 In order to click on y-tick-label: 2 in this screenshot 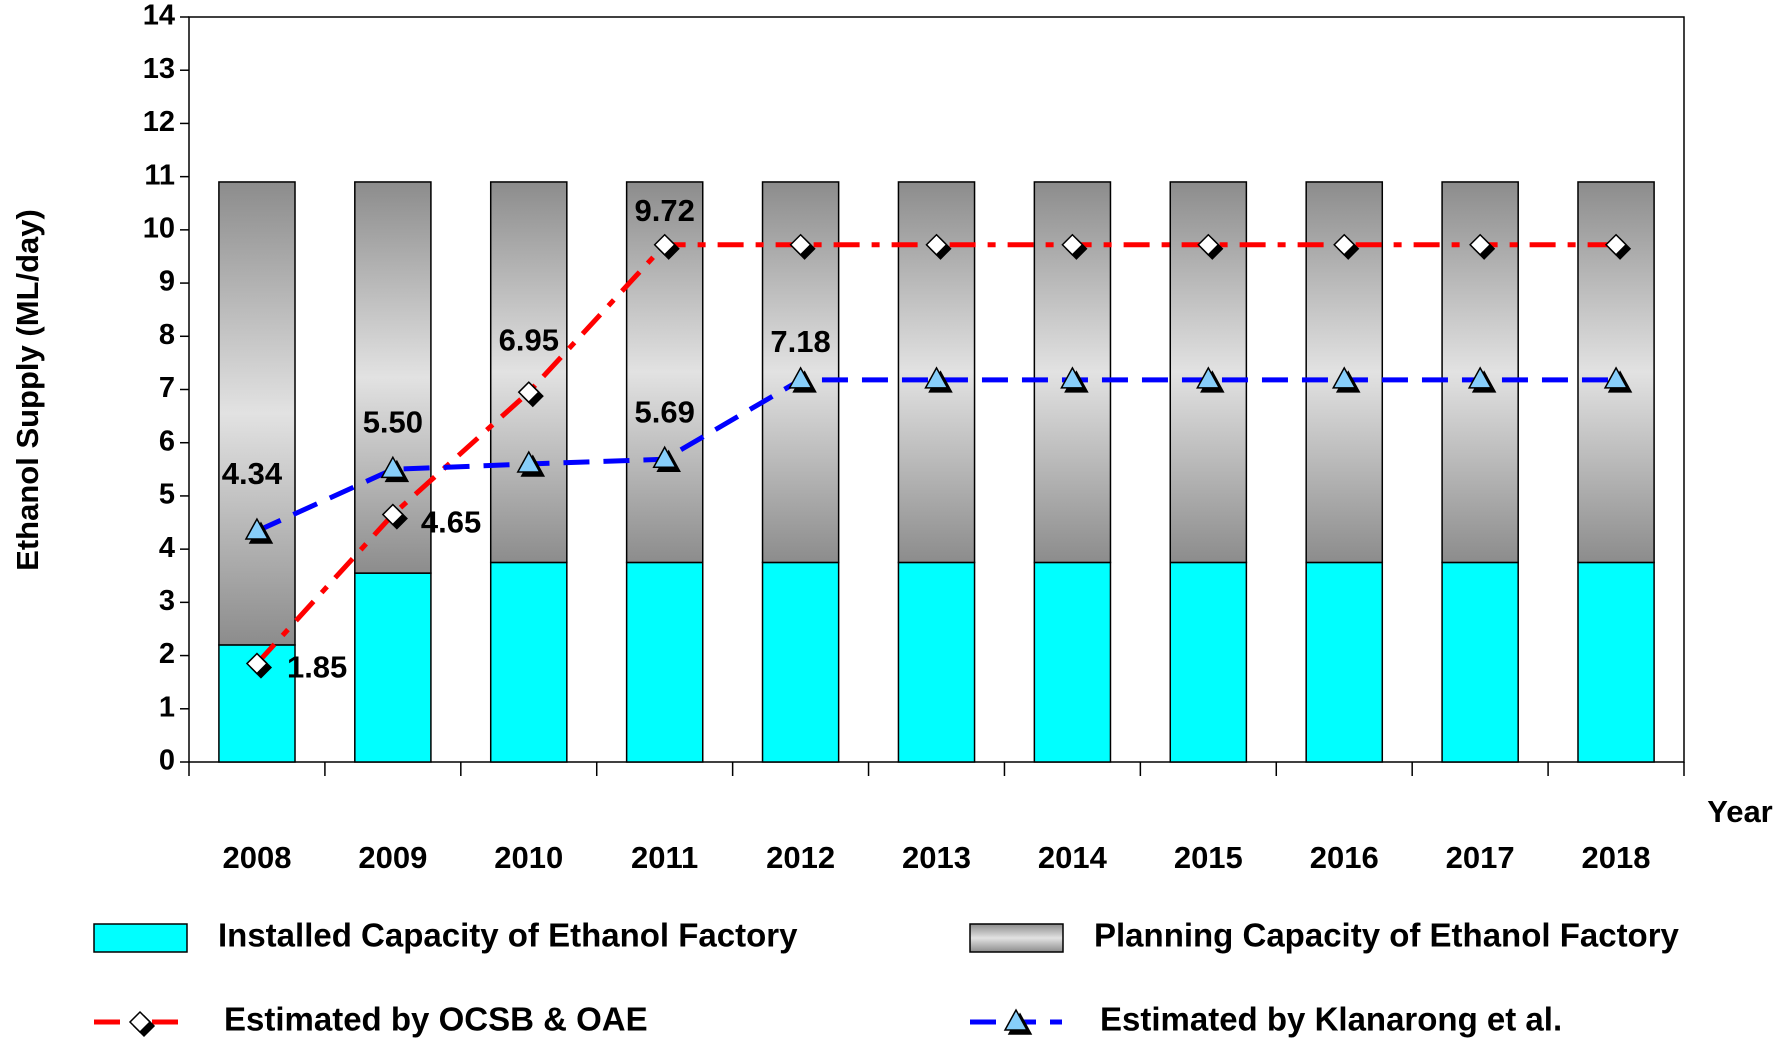, I will do `click(167, 654)`.